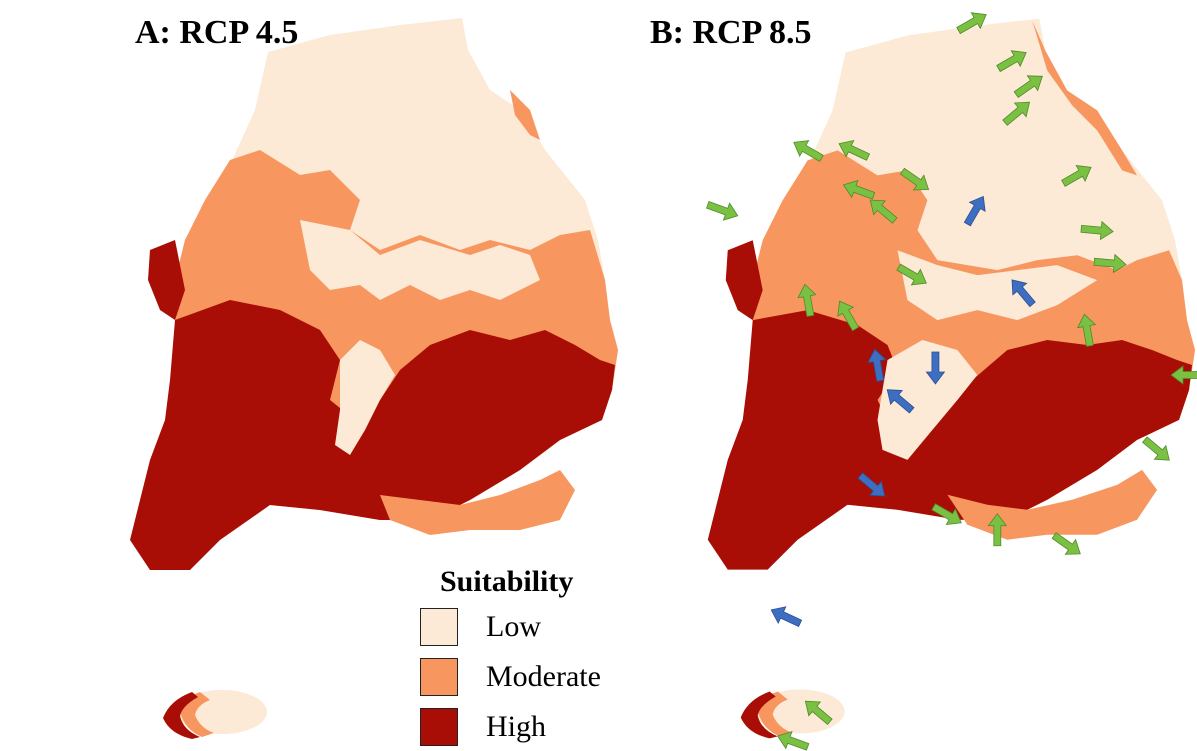 Image resolution: width=1197 pixels, height=751 pixels. Describe the element at coordinates (477, 502) in the screenshot. I see `moderate-coast` at that location.